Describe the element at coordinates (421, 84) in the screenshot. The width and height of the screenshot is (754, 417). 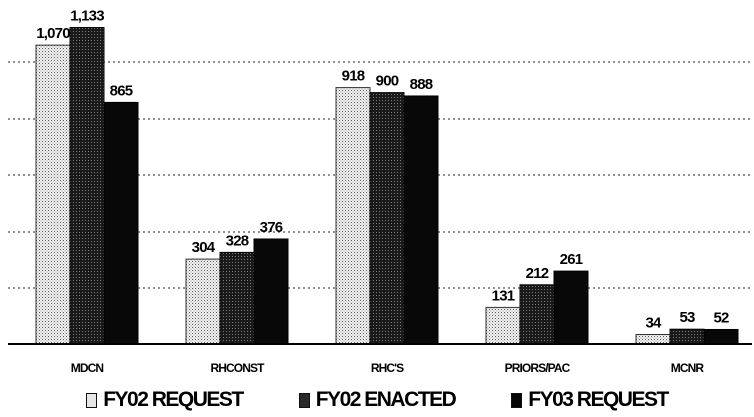
I see `data-label: 888` at that location.